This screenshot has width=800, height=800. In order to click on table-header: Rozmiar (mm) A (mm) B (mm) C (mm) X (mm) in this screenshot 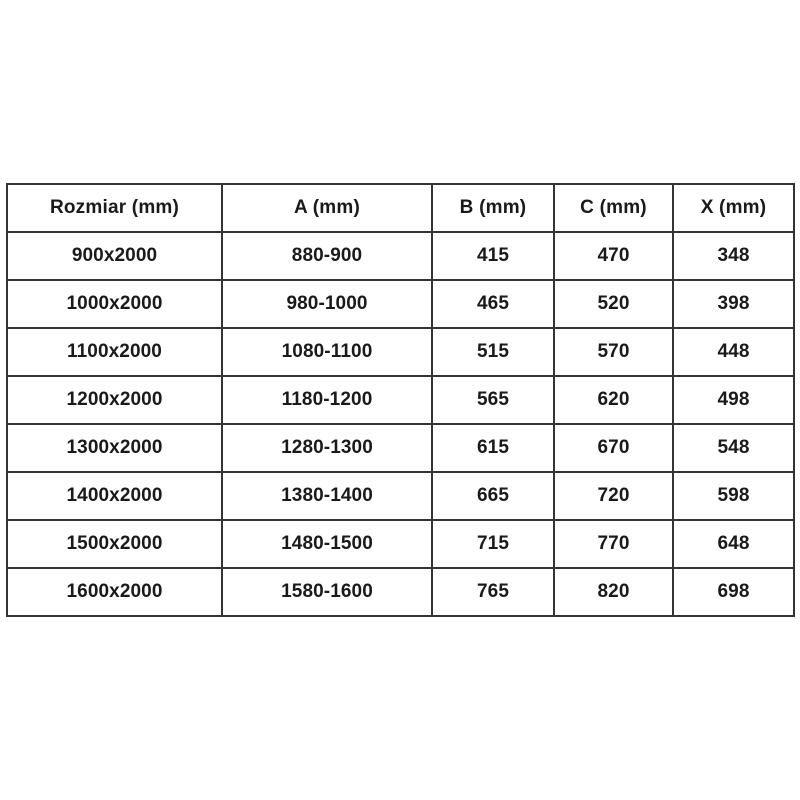, I will do `click(400, 208)`.